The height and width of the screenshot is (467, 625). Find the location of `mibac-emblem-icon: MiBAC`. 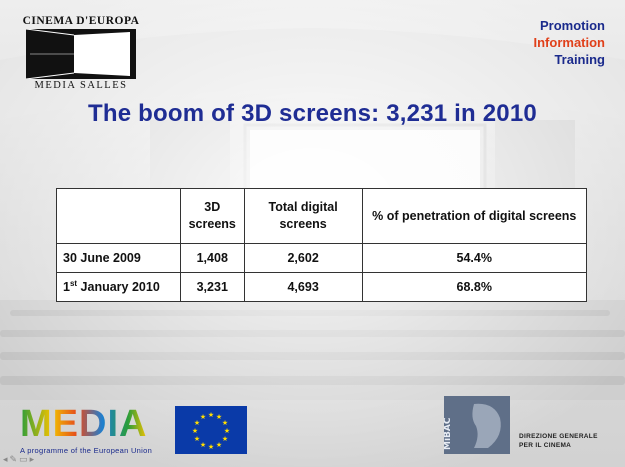

mibac-emblem-icon: MiBAC is located at coordinates (476, 425).